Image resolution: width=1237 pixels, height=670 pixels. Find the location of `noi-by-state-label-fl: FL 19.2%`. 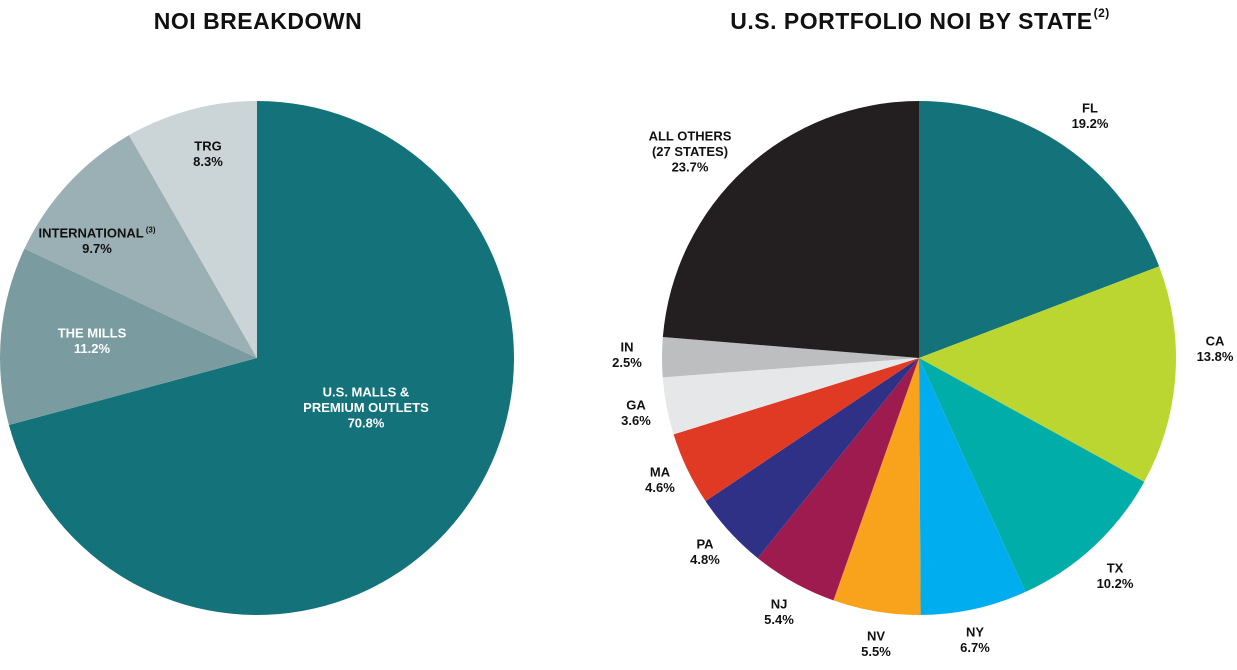

noi-by-state-label-fl: FL 19.2% is located at coordinates (1090, 115).